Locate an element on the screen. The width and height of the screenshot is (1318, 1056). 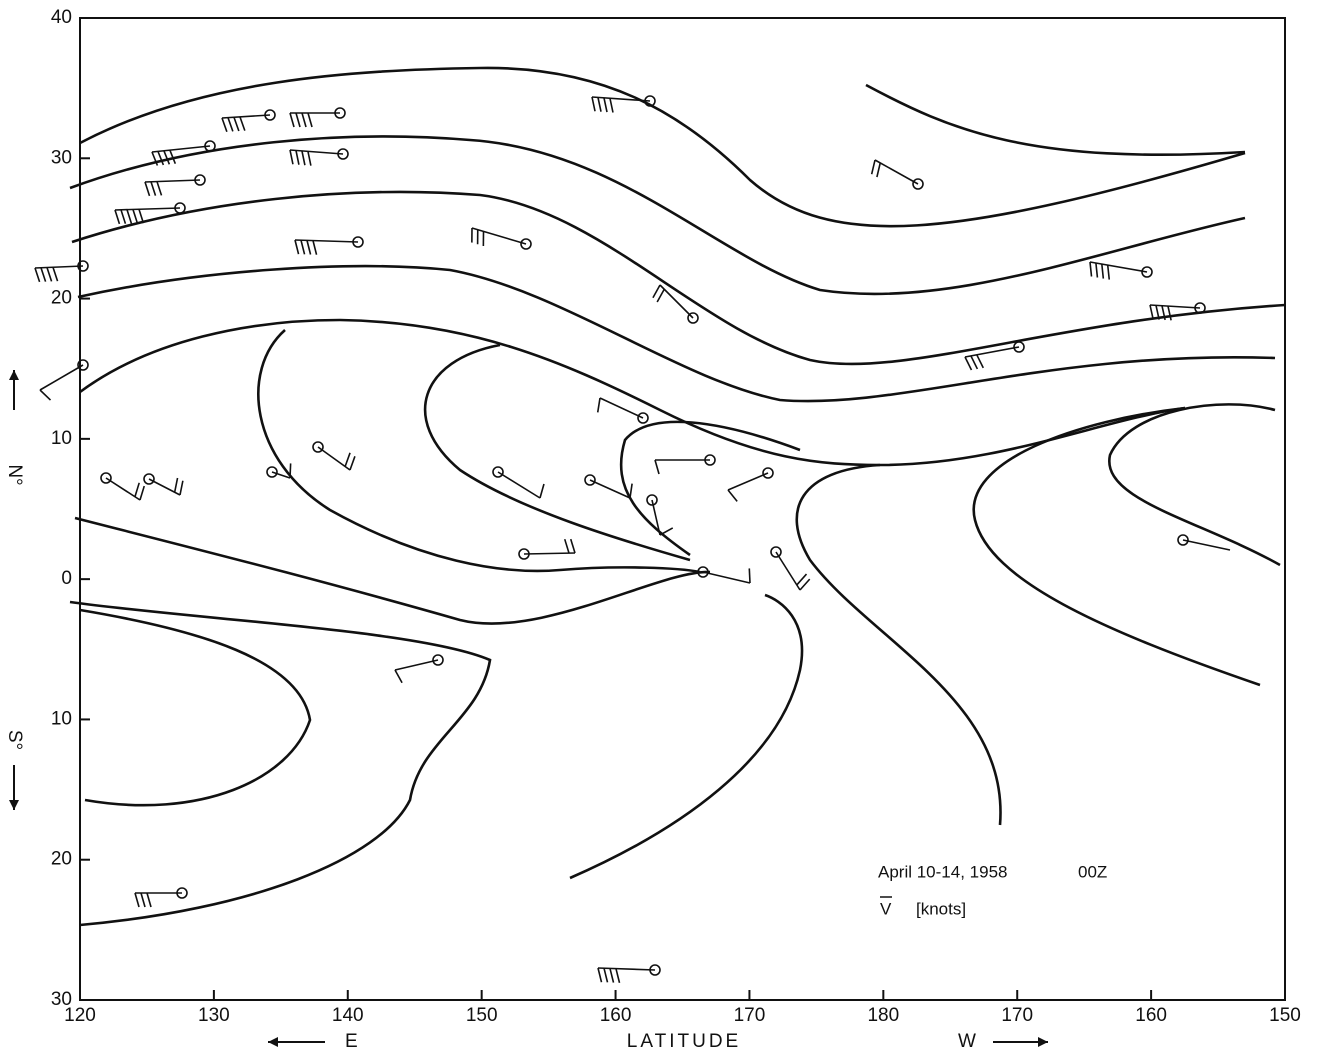
x-tick-label: 130 is located at coordinates (214, 1015).